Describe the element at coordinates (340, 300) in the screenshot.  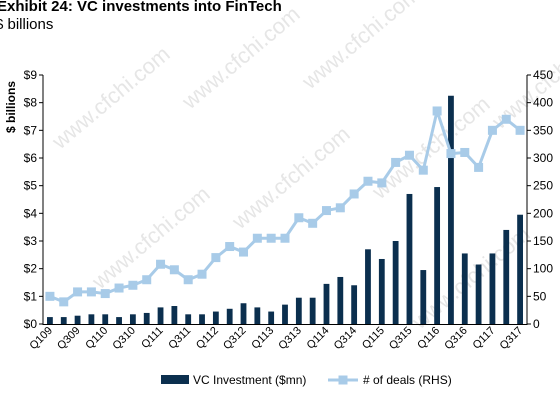
I see `bar-Q214` at that location.